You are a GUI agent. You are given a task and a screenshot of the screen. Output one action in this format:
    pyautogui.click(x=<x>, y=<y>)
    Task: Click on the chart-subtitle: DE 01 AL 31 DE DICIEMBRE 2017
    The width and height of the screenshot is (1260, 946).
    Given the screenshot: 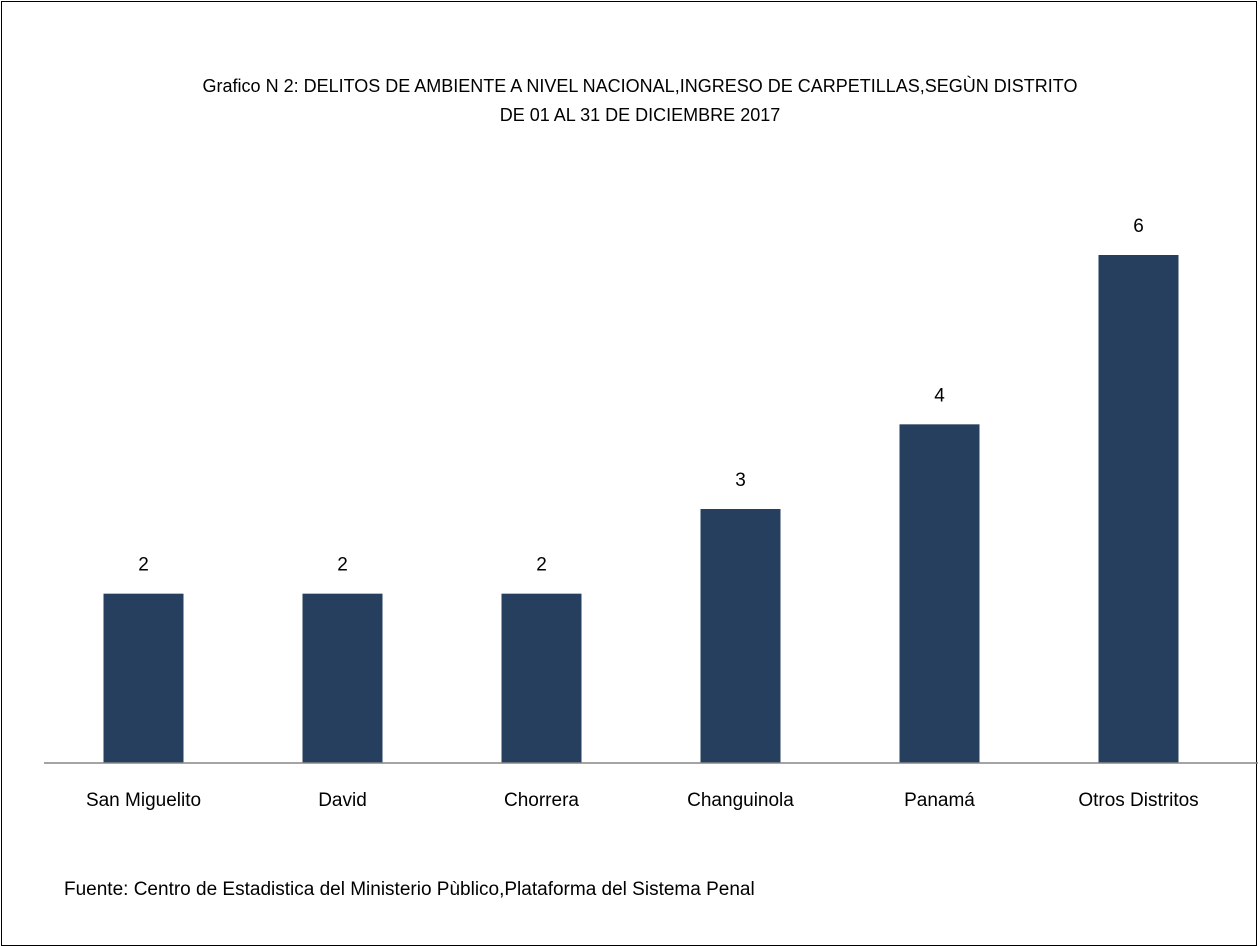 What is the action you would take?
    pyautogui.click(x=640, y=115)
    